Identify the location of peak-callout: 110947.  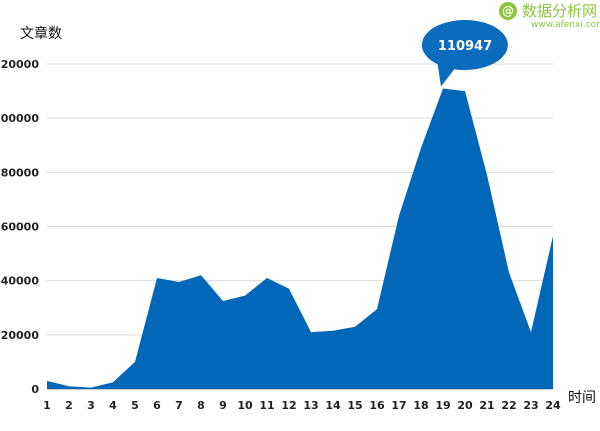
(464, 53).